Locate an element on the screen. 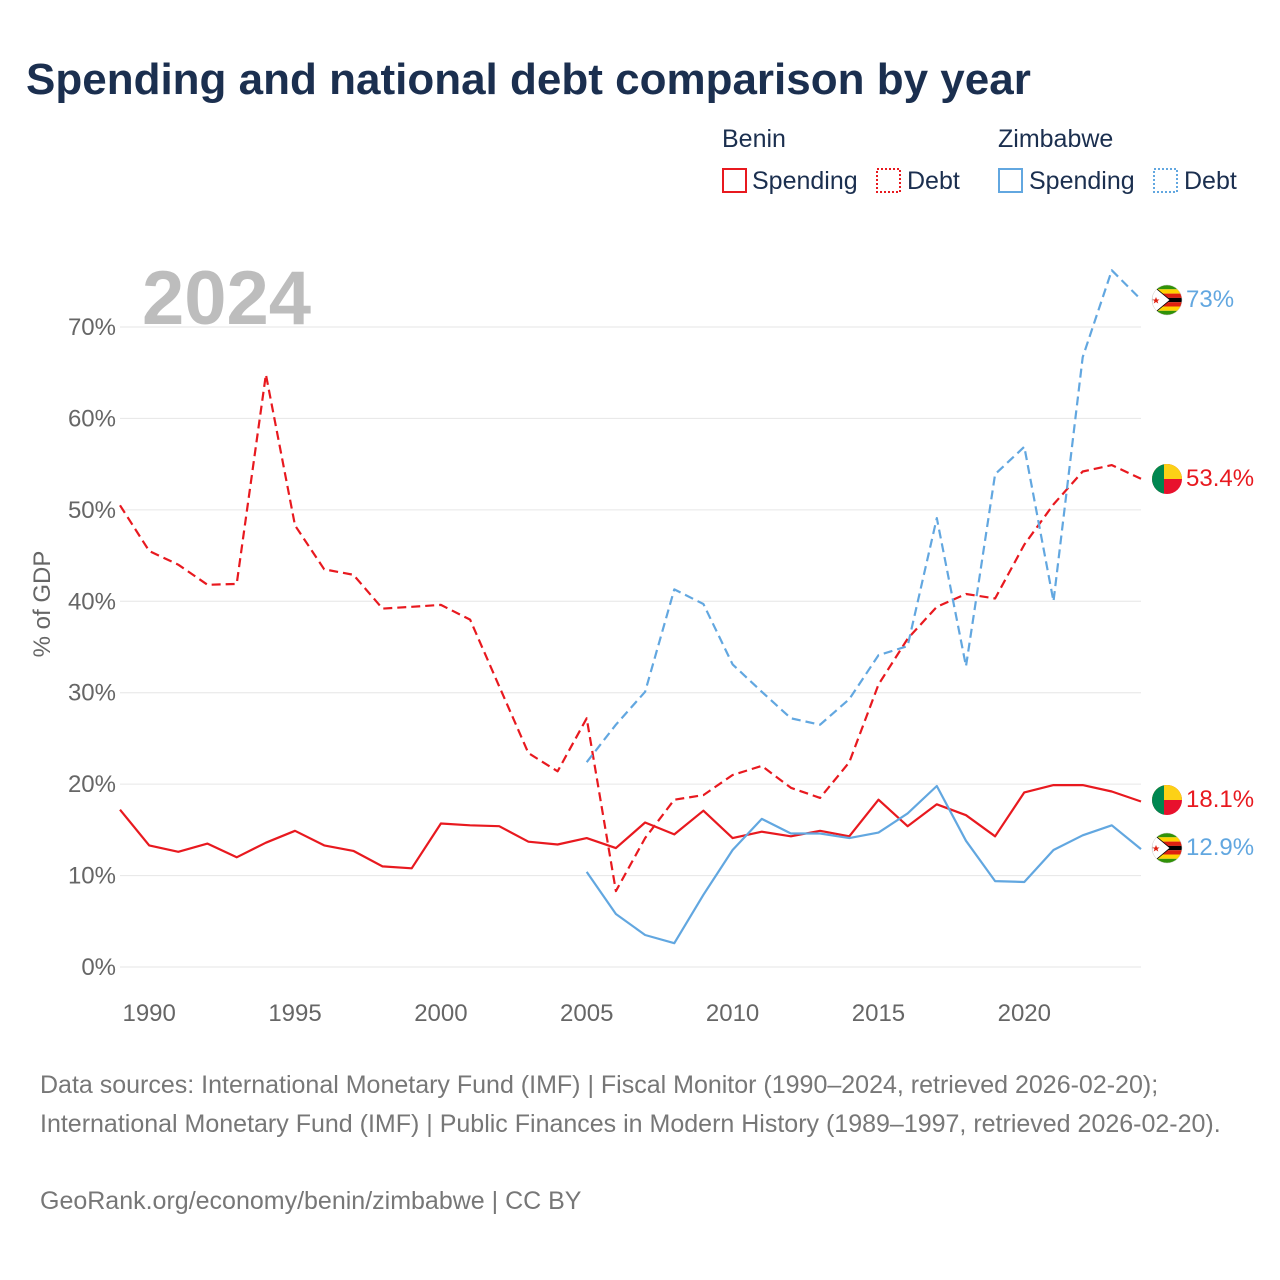 The height and width of the screenshot is (1280, 1280). legend-benin-spending: Spending is located at coordinates (790, 181).